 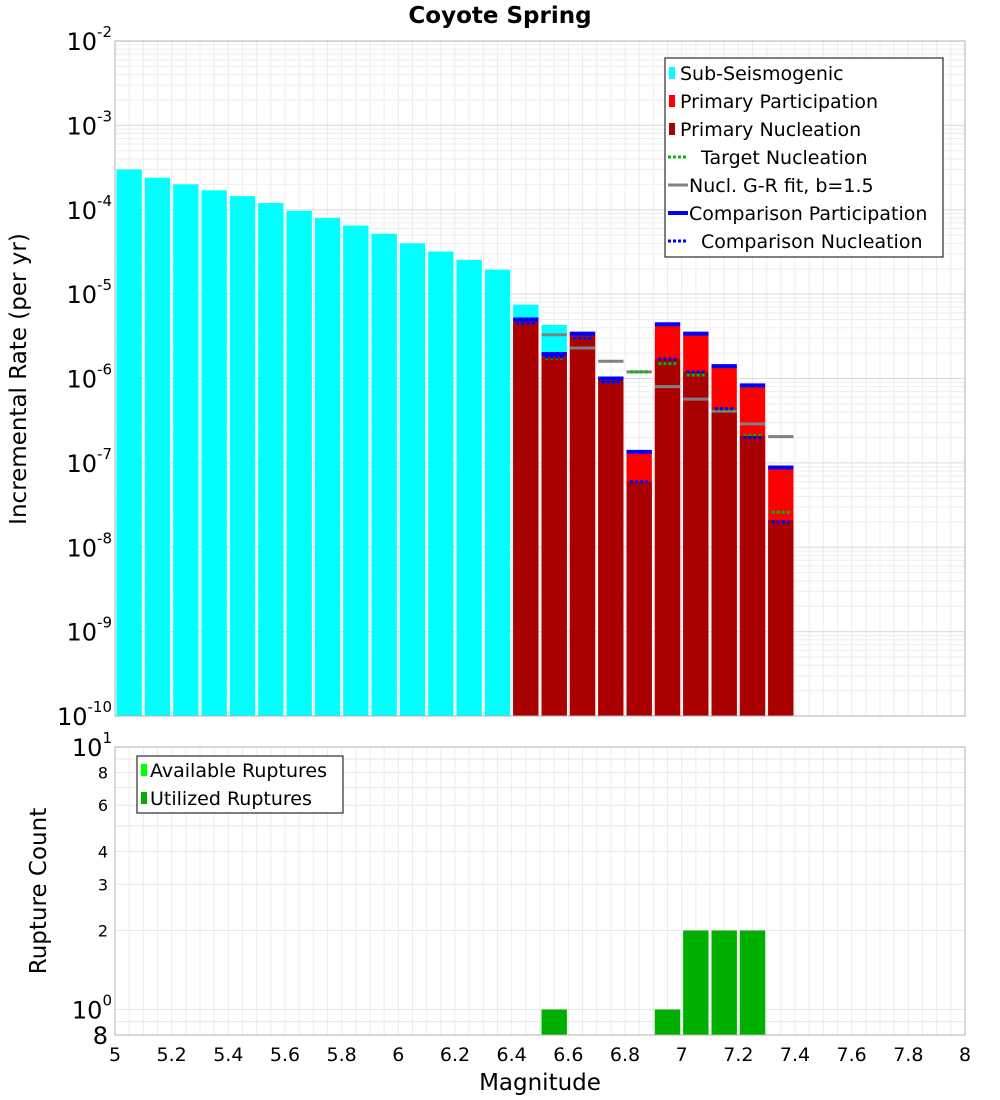 What do you see at coordinates (653, 420) in the screenshot?
I see `top-rate-lines` at bounding box center [653, 420].